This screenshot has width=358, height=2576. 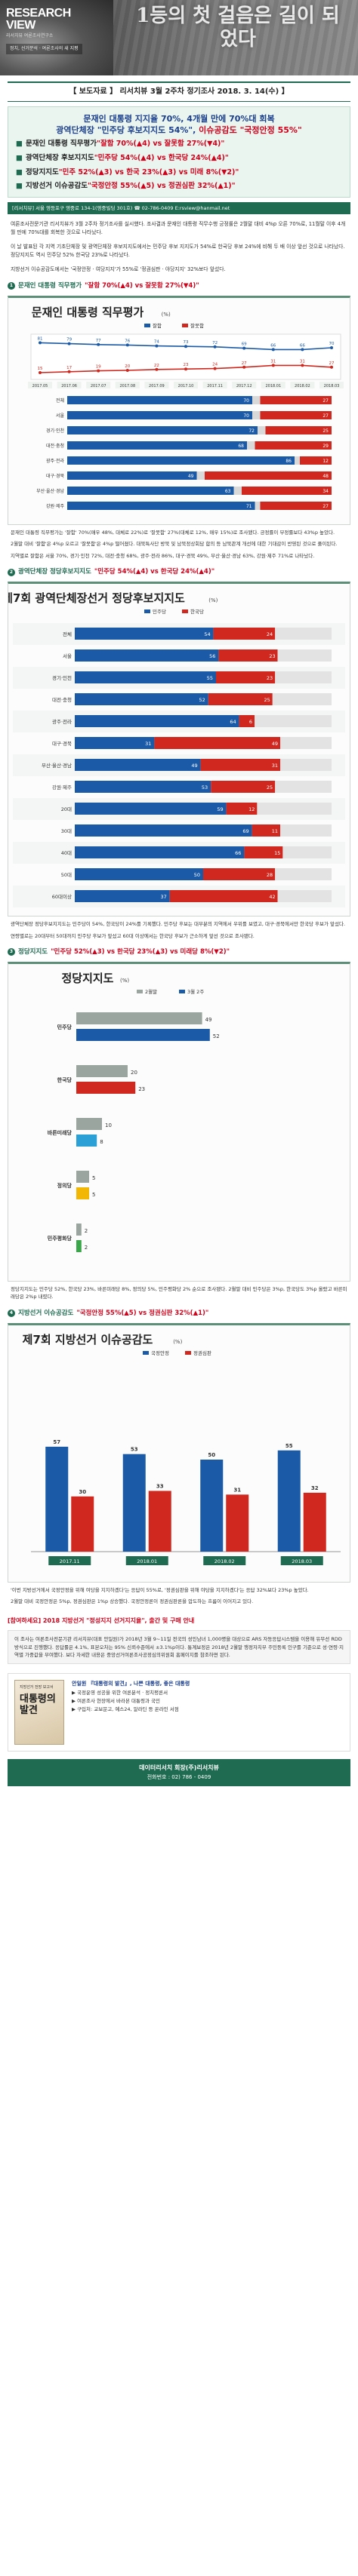 I want to click on category-label: 강원·제주, so click(x=62, y=787).